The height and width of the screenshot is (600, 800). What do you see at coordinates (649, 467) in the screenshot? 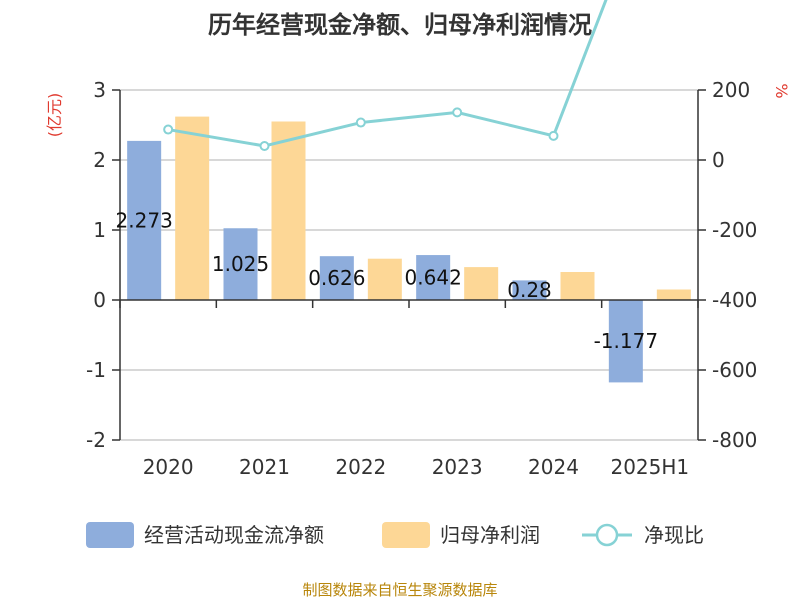
I see `x-tick-label: 2025H1` at bounding box center [649, 467].